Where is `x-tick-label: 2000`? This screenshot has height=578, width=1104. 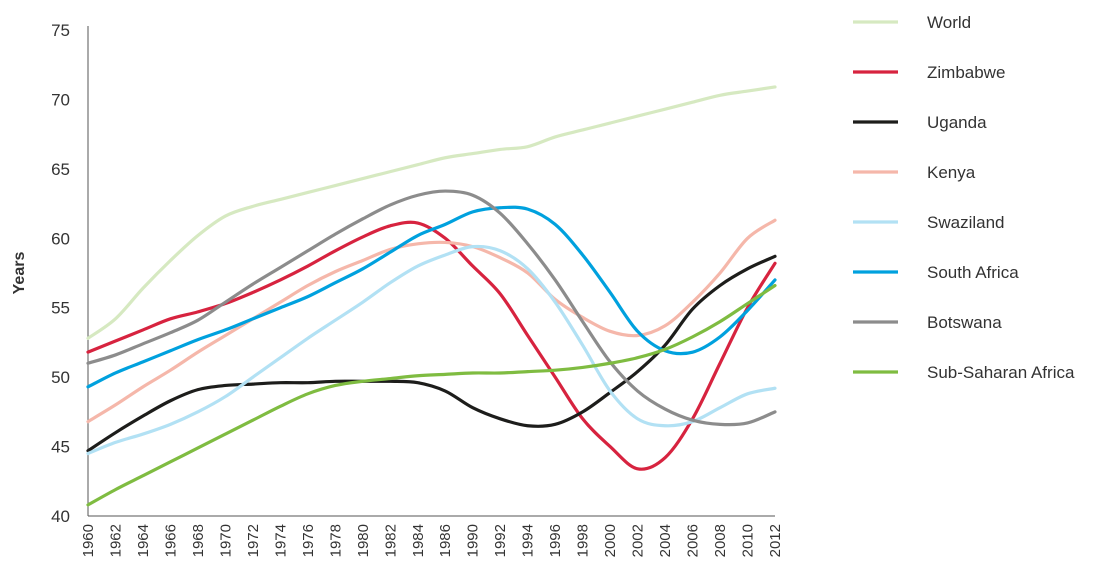 x-tick-label: 2000 is located at coordinates (610, 540).